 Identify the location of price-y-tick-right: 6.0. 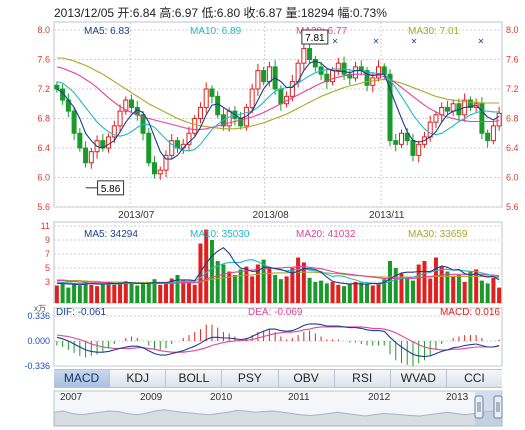
(512, 178).